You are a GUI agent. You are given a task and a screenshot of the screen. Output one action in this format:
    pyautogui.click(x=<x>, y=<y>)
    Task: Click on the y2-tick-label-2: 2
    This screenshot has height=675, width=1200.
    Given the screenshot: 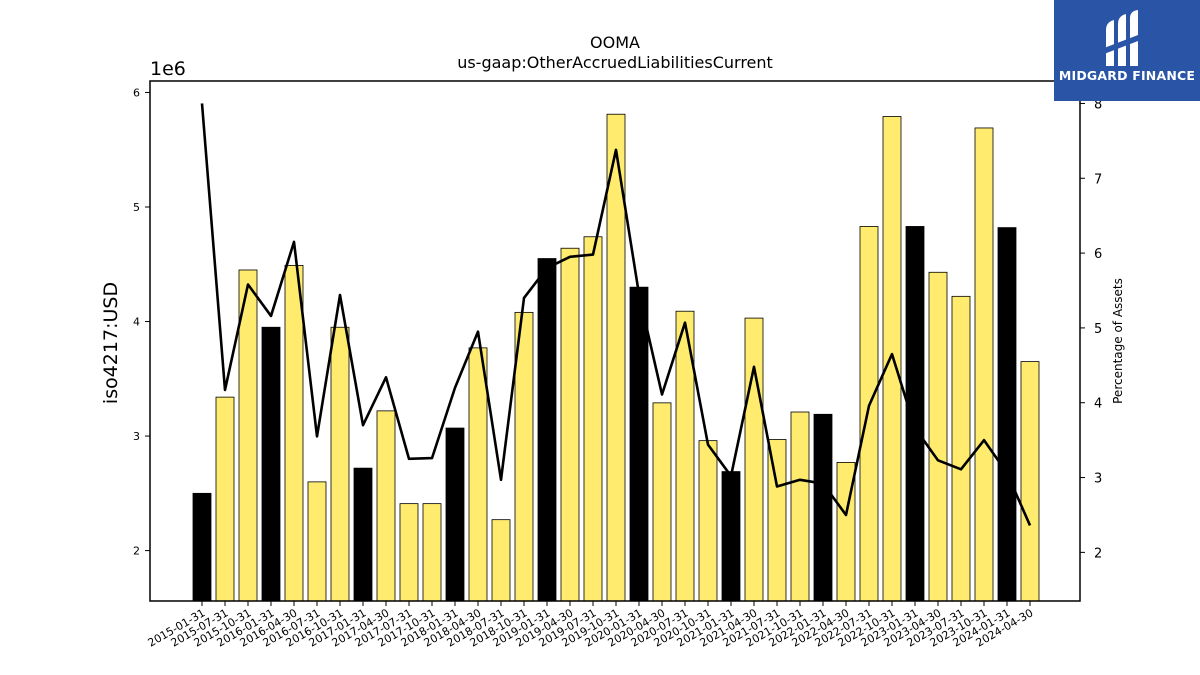 What is the action you would take?
    pyautogui.click(x=1098, y=553)
    